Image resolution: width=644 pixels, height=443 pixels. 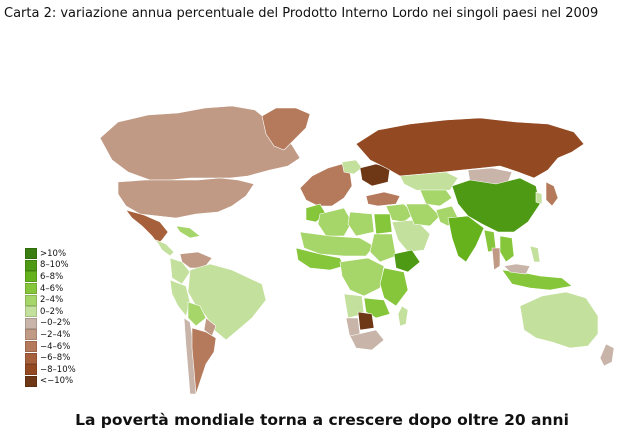 What do you see at coordinates (54, 265) in the screenshot?
I see `legend-label: 8–10%` at bounding box center [54, 265].